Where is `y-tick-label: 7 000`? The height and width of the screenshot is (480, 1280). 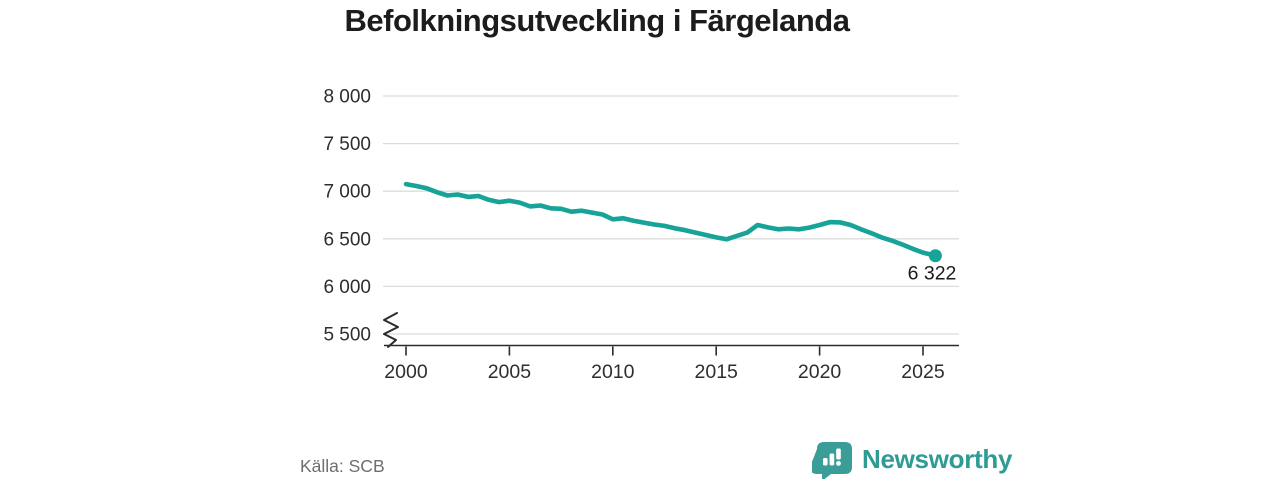
y-tick-label: 7 000 is located at coordinates (347, 192).